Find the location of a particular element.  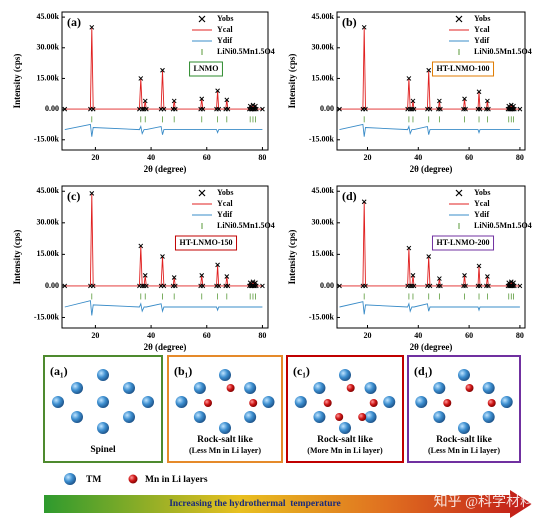

legend-mn-symbol is located at coordinates (133, 479).